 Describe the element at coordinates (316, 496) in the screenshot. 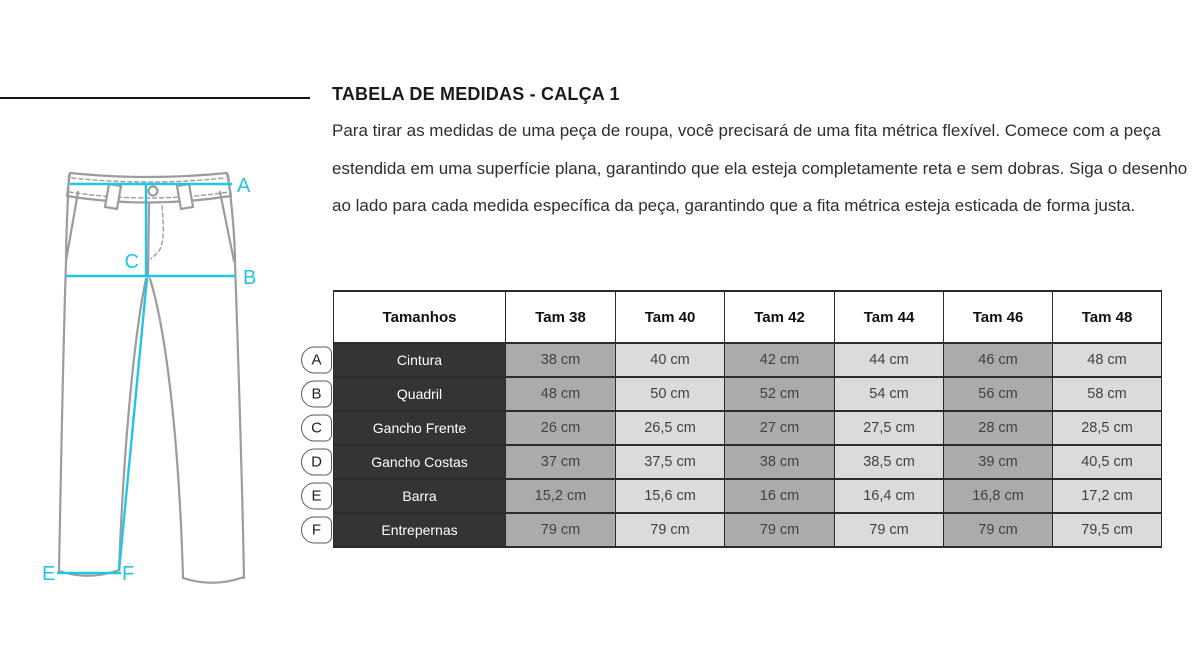

I see `row-letter-badge: E` at that location.